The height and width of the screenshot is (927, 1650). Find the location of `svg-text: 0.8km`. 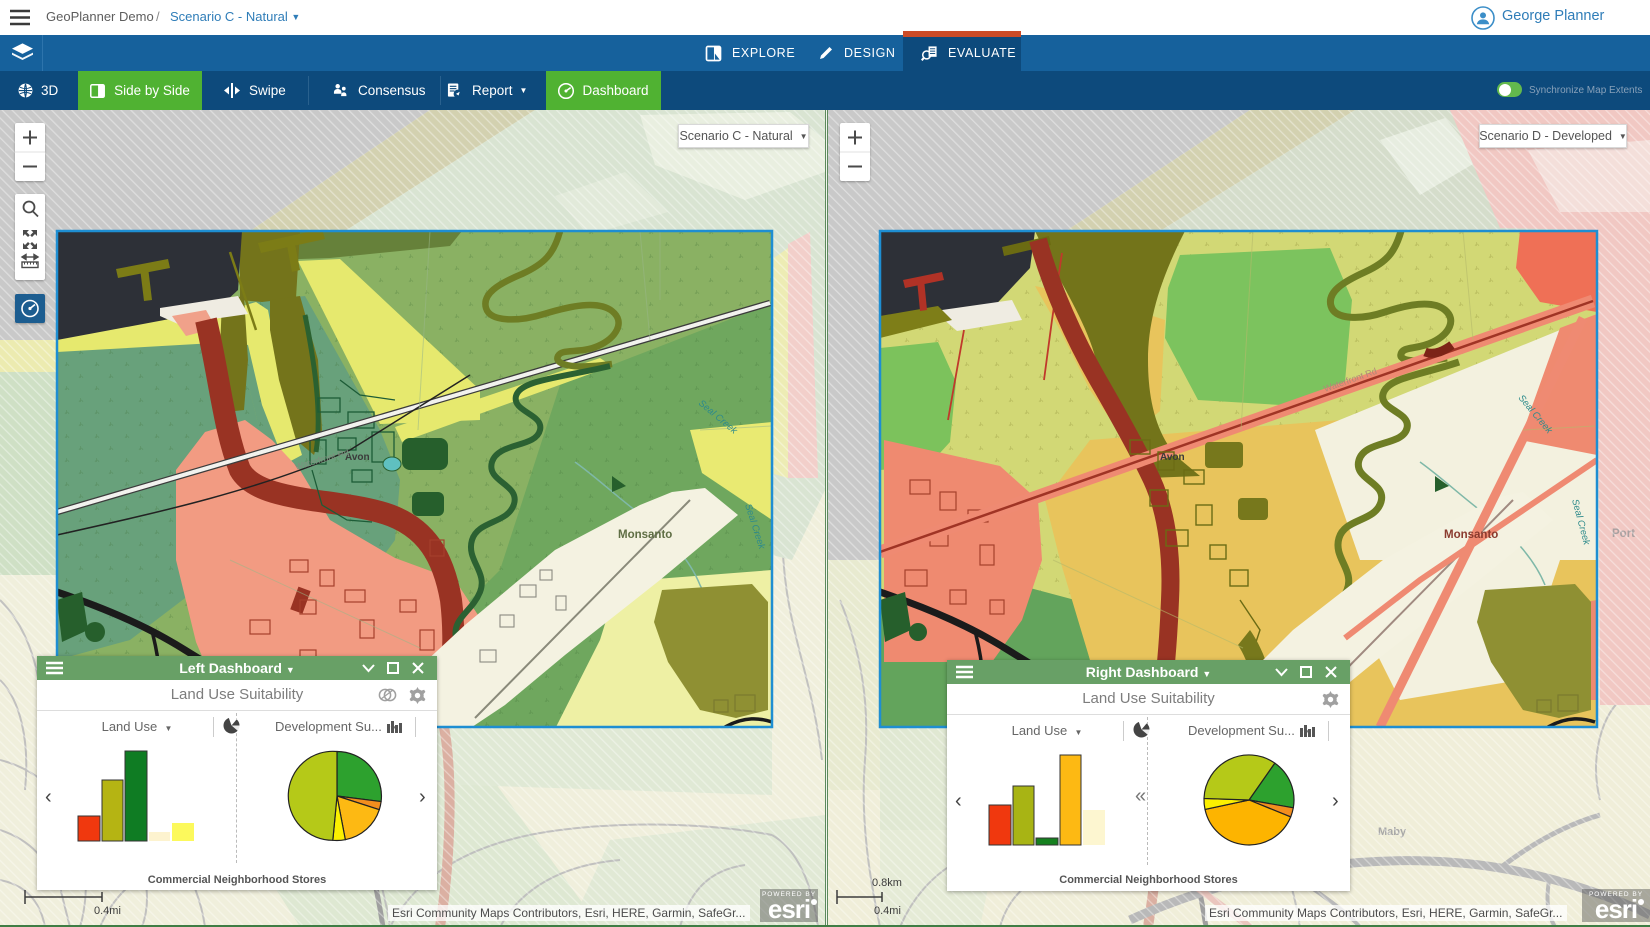

svg-text: 0.8km is located at coordinates (887, 883).